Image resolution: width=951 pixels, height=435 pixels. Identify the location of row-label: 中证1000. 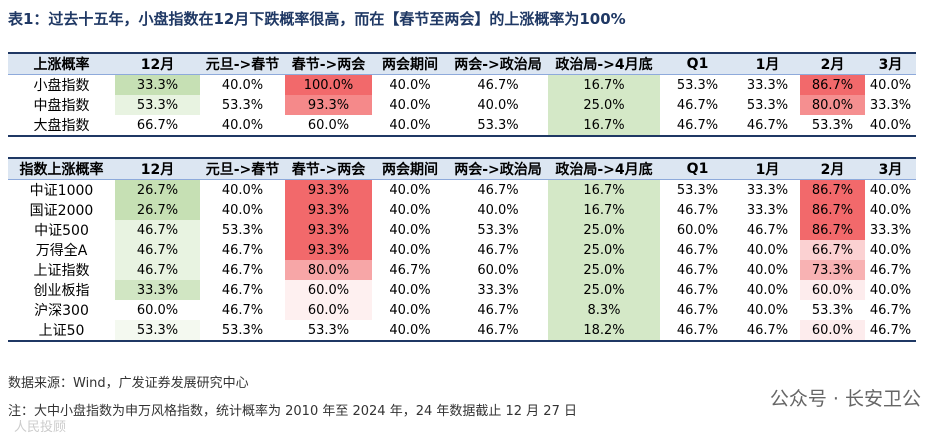
(61, 191).